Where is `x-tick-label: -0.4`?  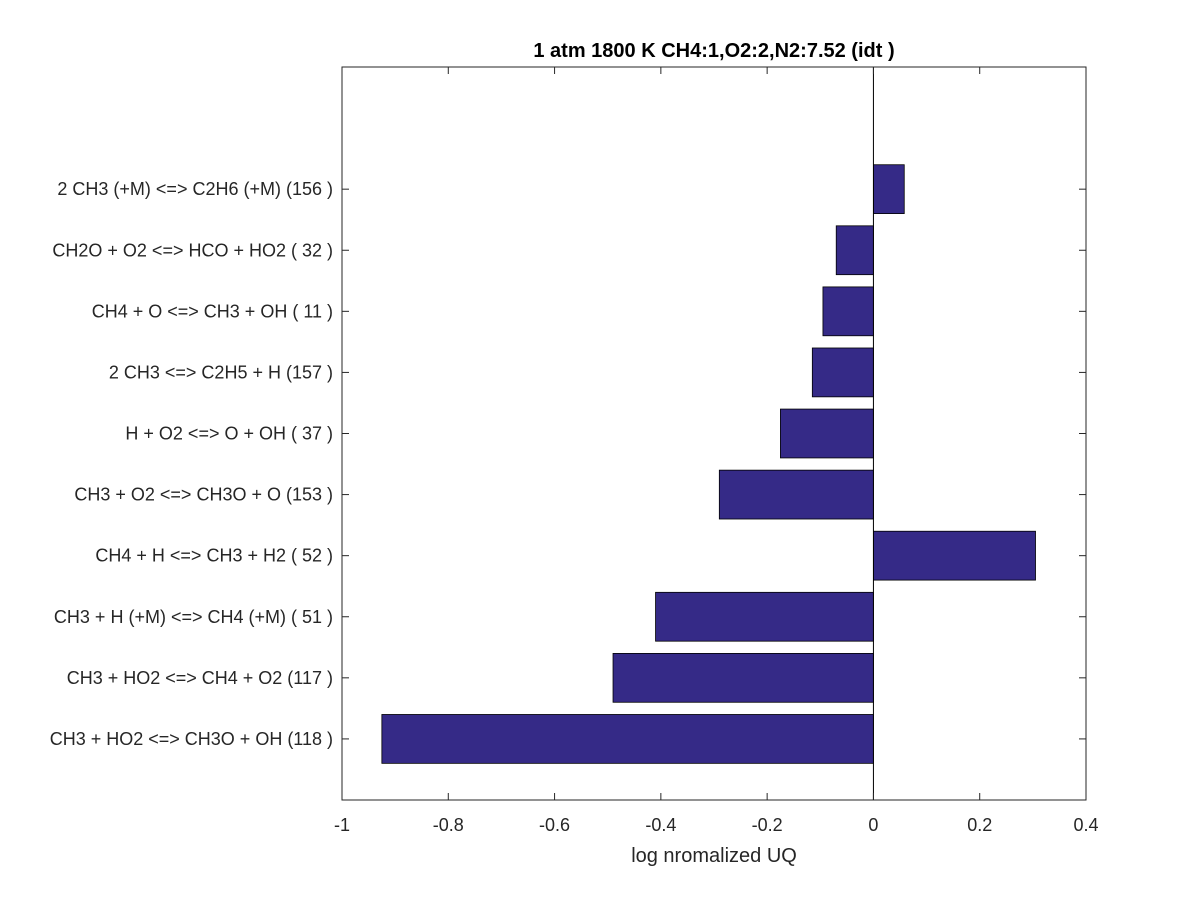
x-tick-label: -0.4 is located at coordinates (660, 825).